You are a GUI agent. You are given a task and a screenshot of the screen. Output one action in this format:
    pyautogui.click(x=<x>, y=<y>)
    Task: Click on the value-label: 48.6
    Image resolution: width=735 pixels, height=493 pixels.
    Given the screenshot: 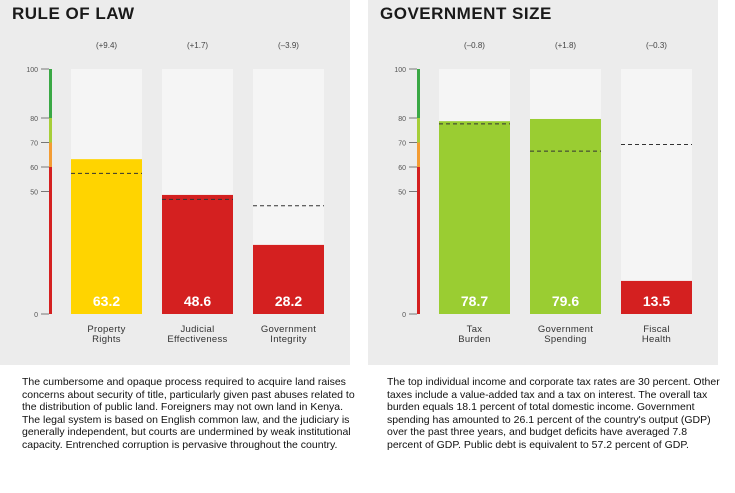 What is the action you would take?
    pyautogui.click(x=197, y=301)
    